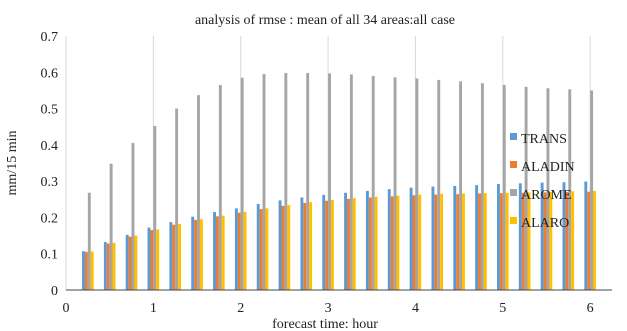 Image resolution: width=627 pixels, height=331 pixels. I want to click on legend: TRANS ALADIN AROME ALARO, so click(542, 181).